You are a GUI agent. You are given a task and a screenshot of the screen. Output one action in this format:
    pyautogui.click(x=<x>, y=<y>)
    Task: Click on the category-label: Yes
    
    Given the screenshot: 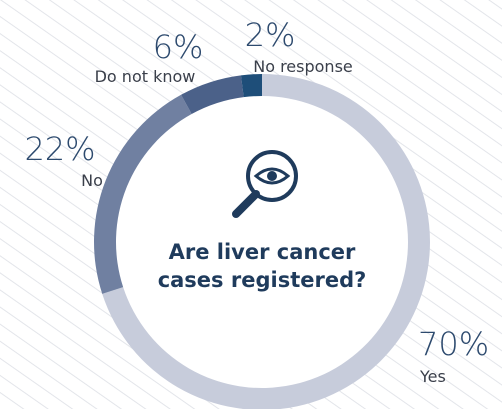 What is the action you would take?
    pyautogui.click(x=432, y=376)
    